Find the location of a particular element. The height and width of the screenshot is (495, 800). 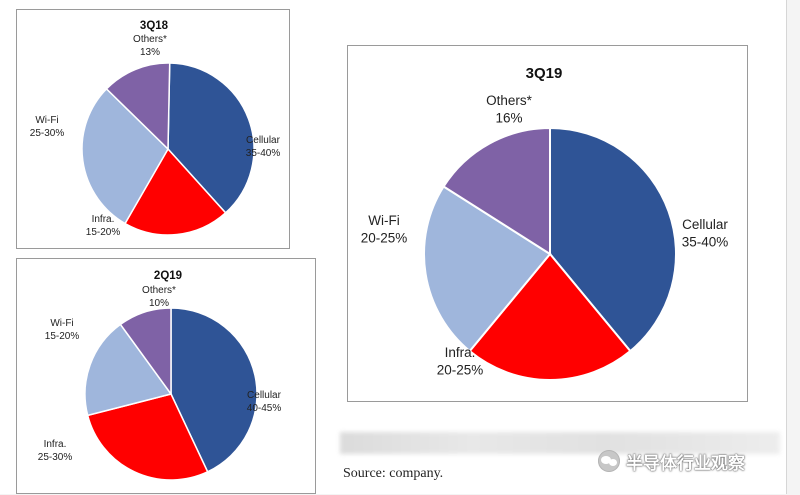

data-label-2q19-others: Others* 10% is located at coordinates (159, 297).